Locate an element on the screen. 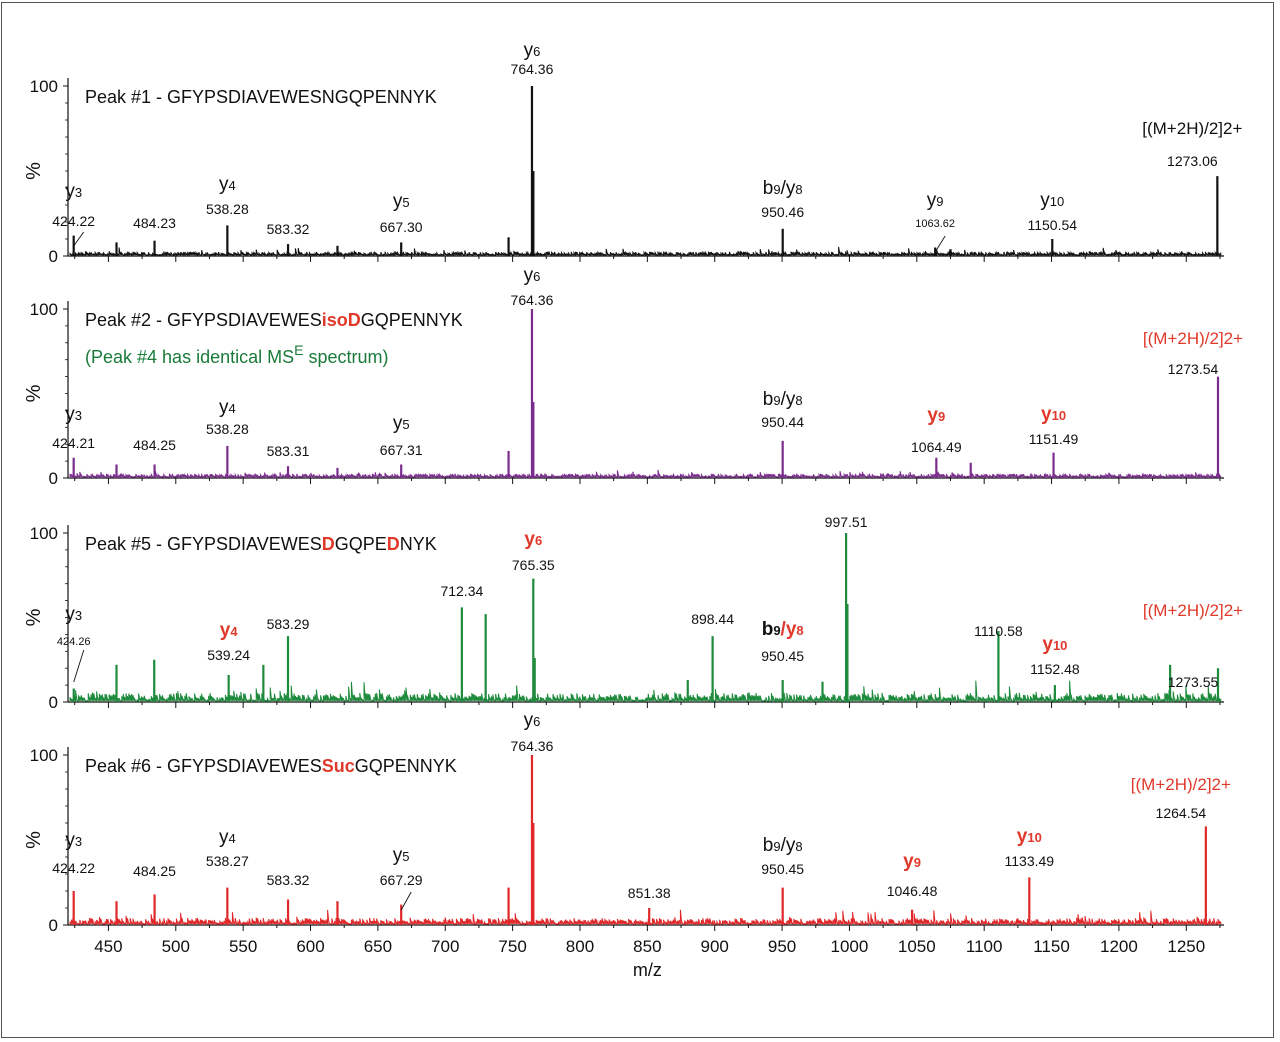 The width and height of the screenshot is (1280, 1042). peak-value-label: 1264.54 is located at coordinates (1181, 813).